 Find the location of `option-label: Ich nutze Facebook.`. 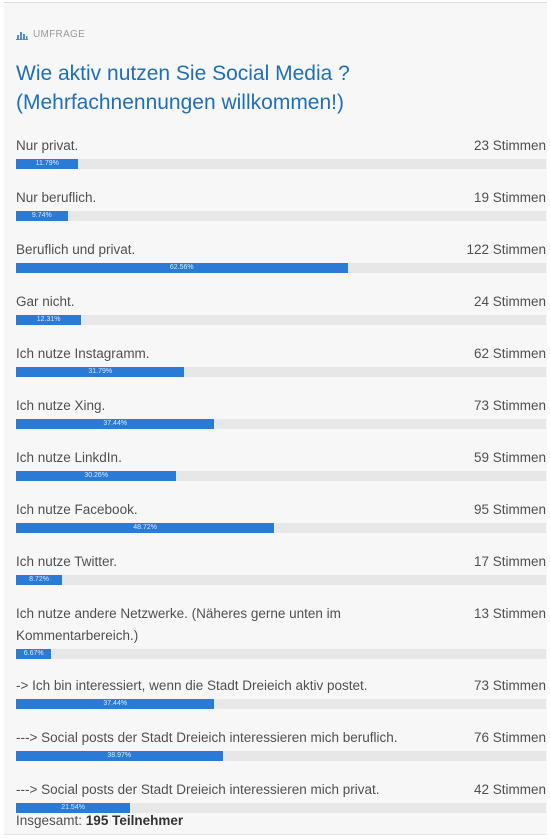

option-label: Ich nutze Facebook. is located at coordinates (77, 509).